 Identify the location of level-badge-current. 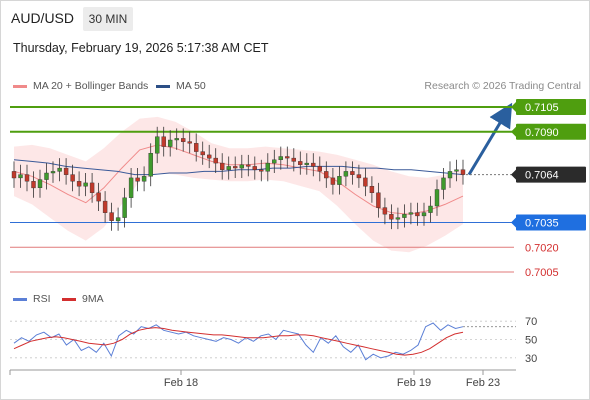
(551, 174).